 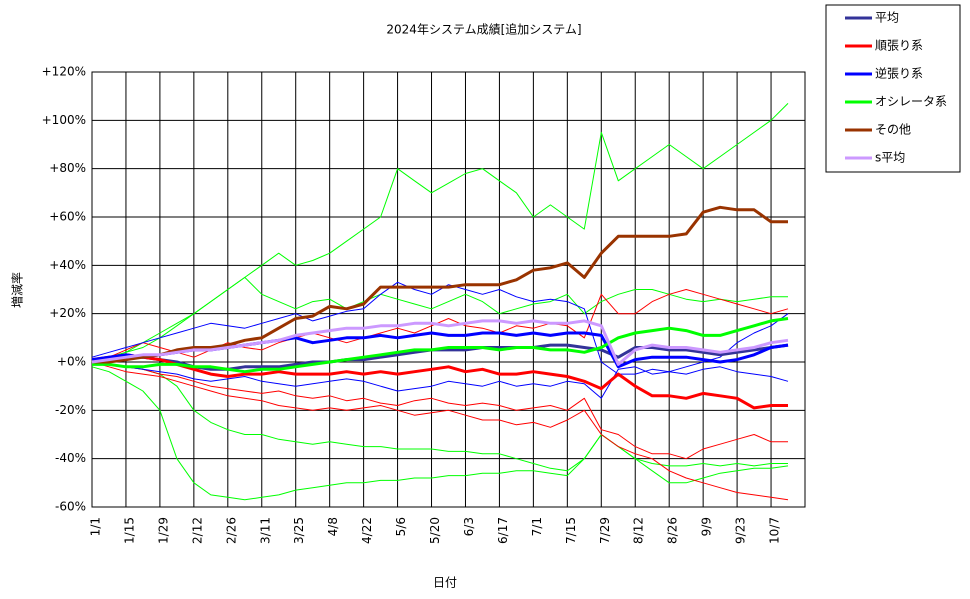 I want to click on x-tick-label: 9/9, so click(x=707, y=526).